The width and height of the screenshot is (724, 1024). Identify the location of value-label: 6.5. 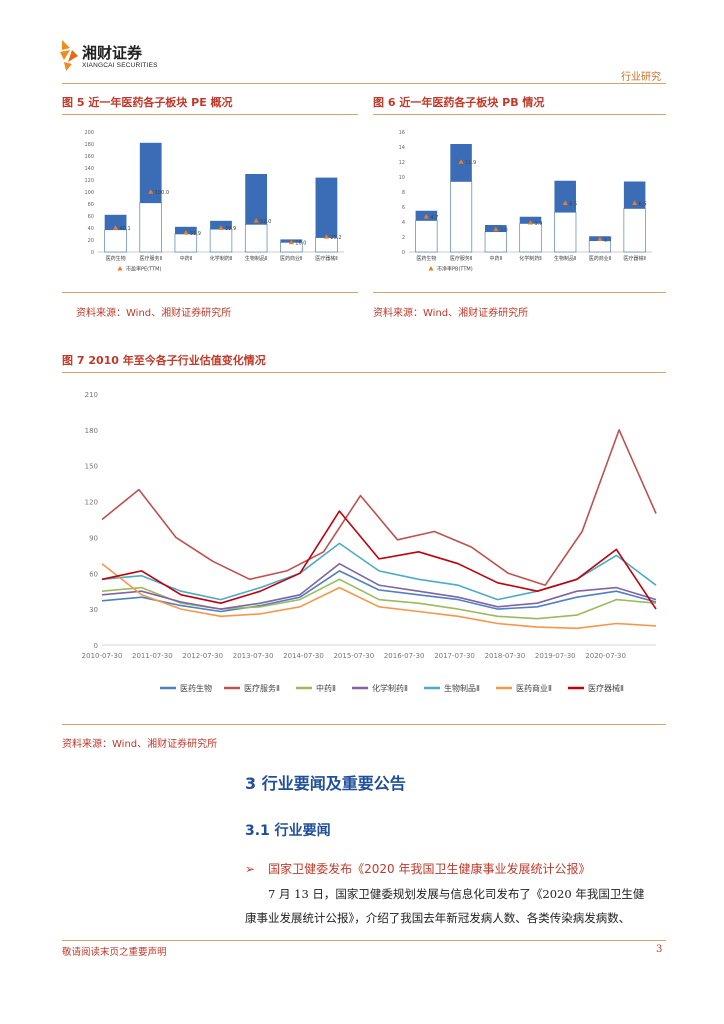
(573, 204).